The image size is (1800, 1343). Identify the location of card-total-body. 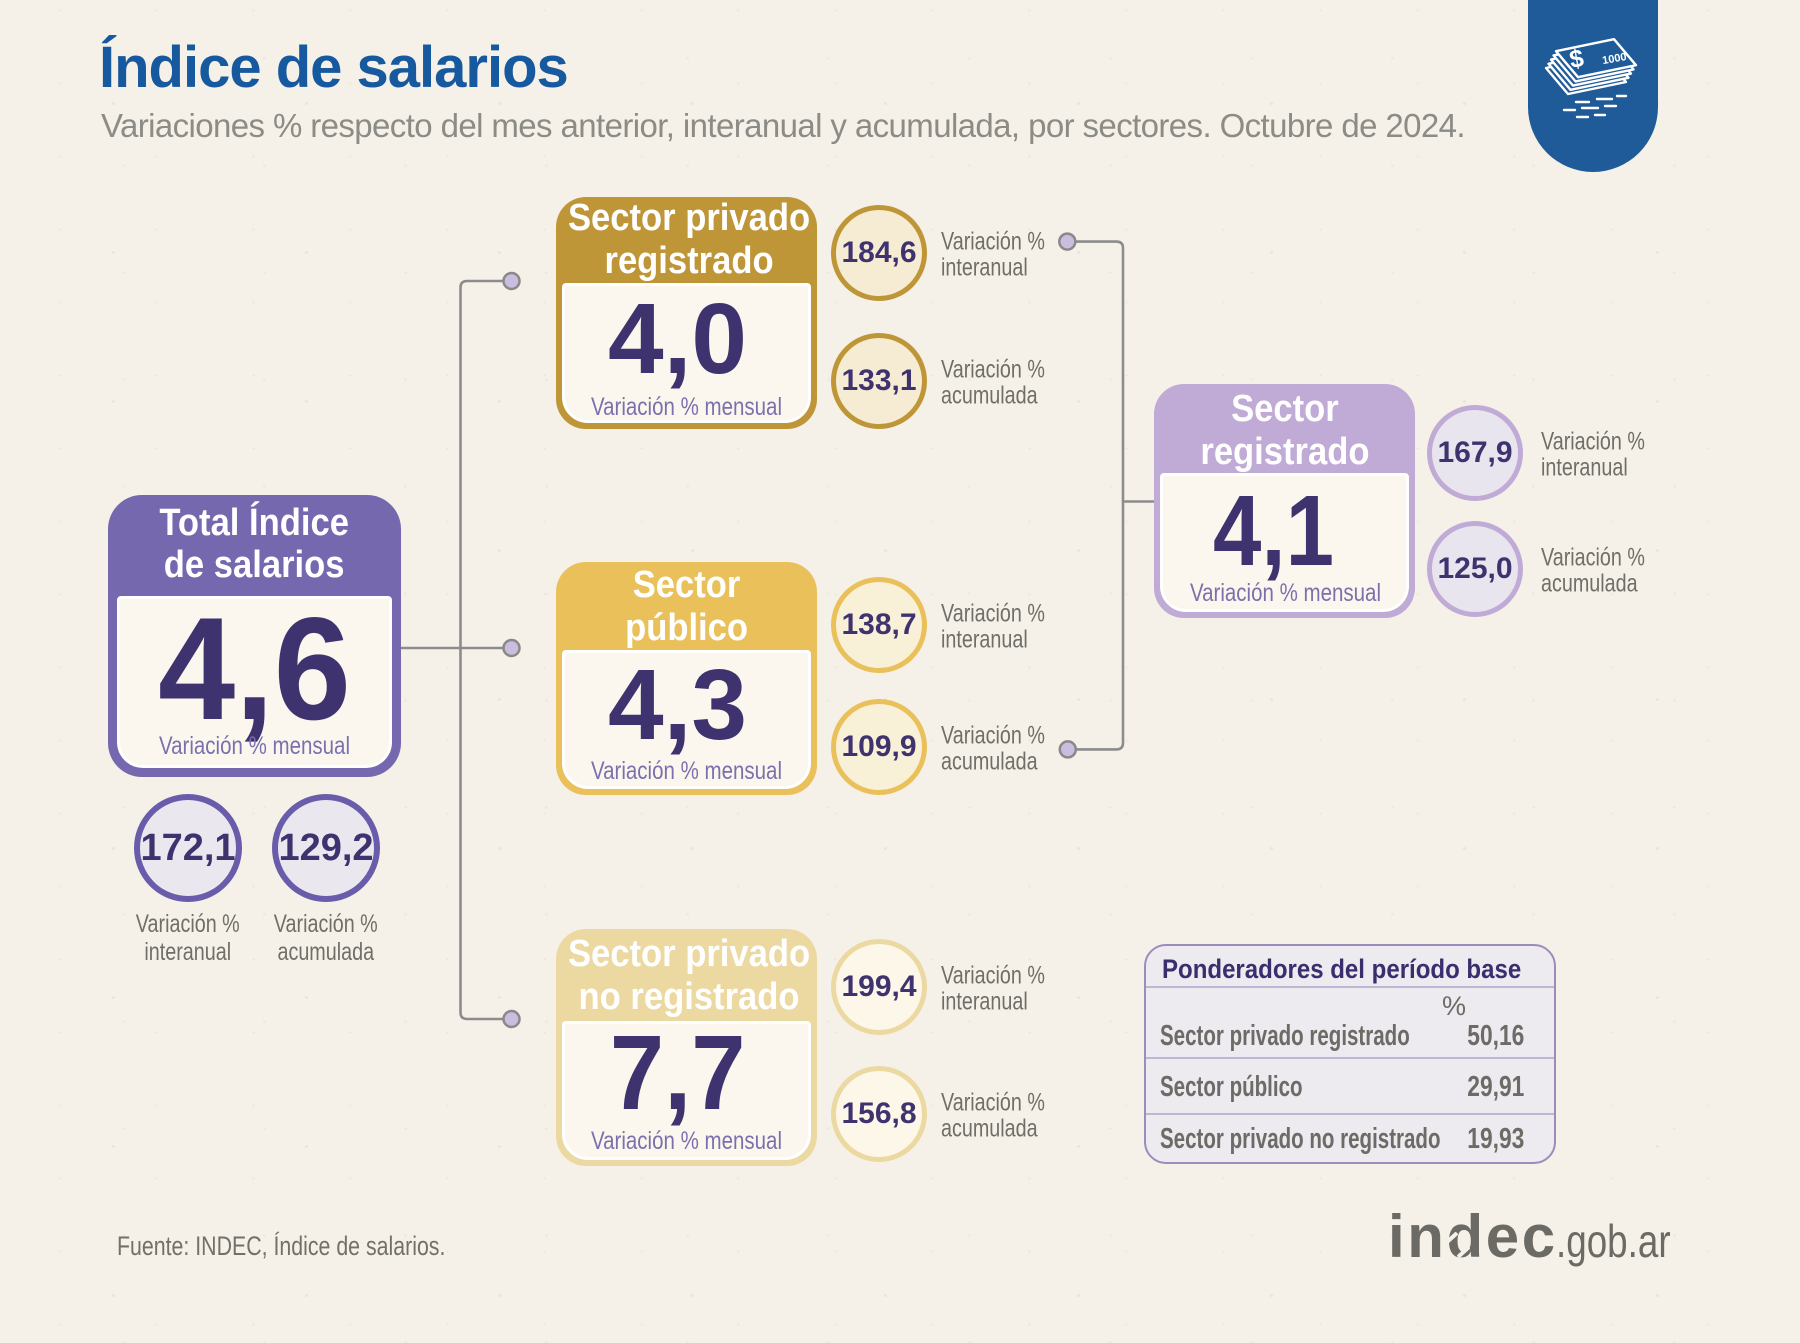
(254, 682).